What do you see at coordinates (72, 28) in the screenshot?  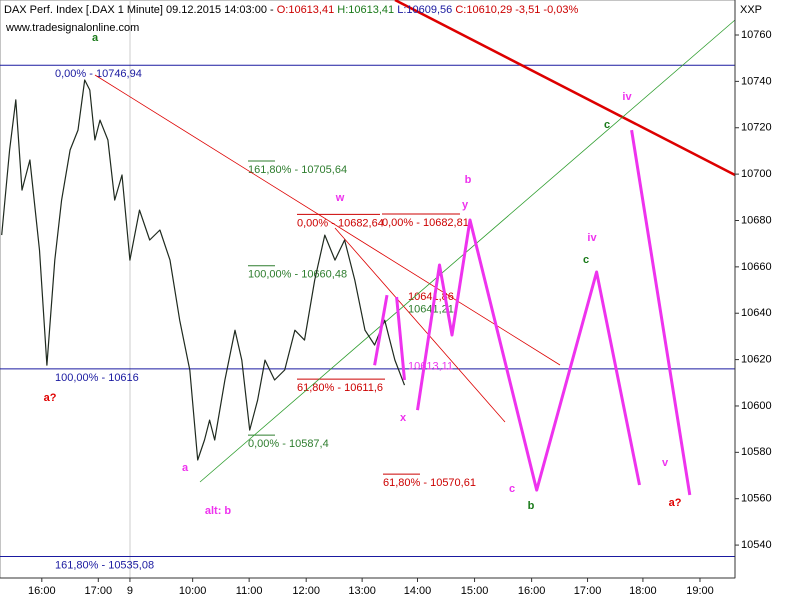 I see `source: www.tradesignalonline.com` at bounding box center [72, 28].